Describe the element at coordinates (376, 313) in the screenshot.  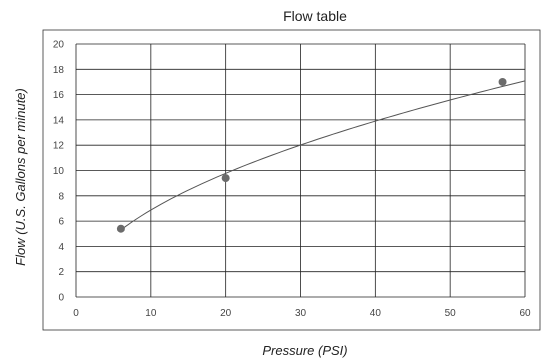
I see `x-tick-label: 40` at that location.